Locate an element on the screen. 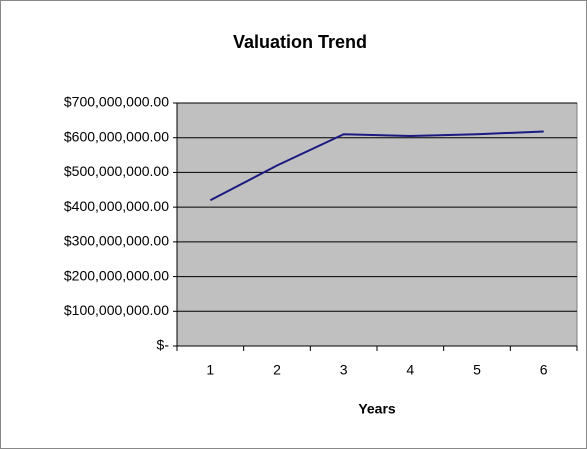 This screenshot has height=449, width=587. x-tick-label: 4 is located at coordinates (410, 370).